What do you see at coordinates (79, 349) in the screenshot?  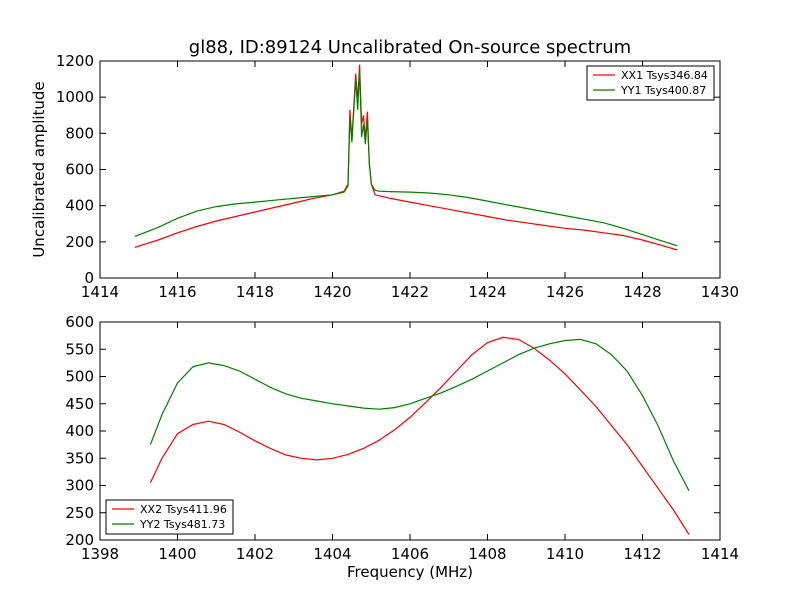 I see `y-tick-label: 550` at bounding box center [79, 349].